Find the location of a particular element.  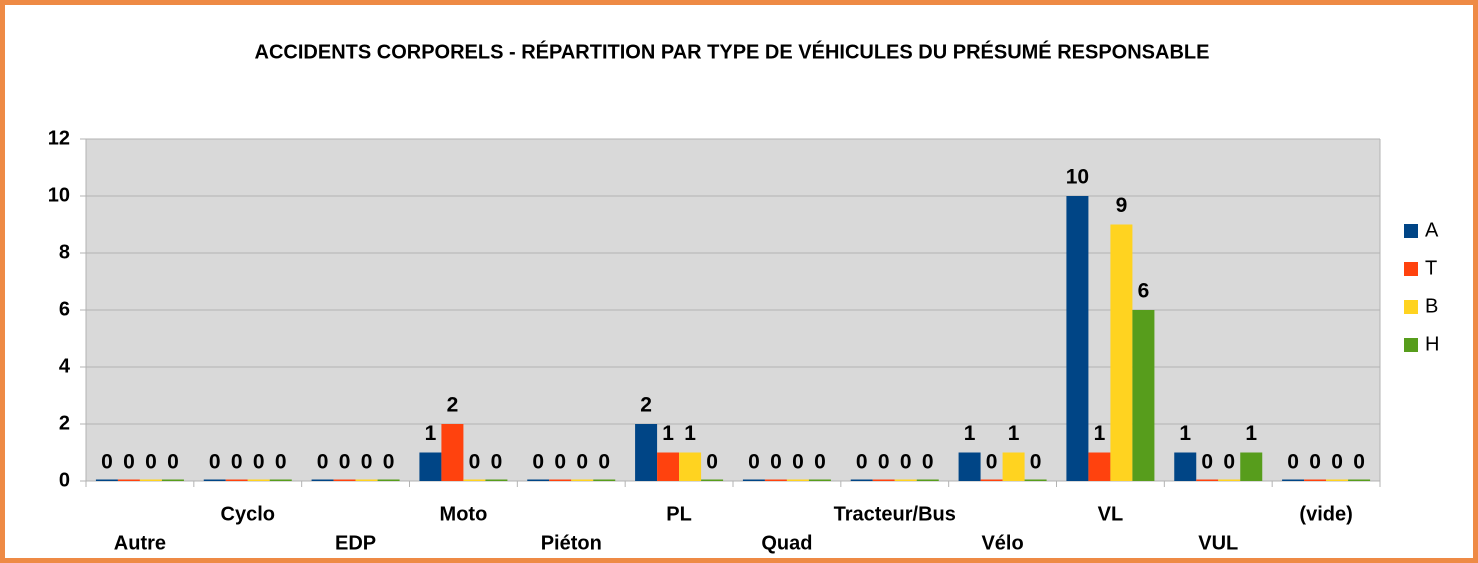

y-tick-label: 0 is located at coordinates (64, 480).